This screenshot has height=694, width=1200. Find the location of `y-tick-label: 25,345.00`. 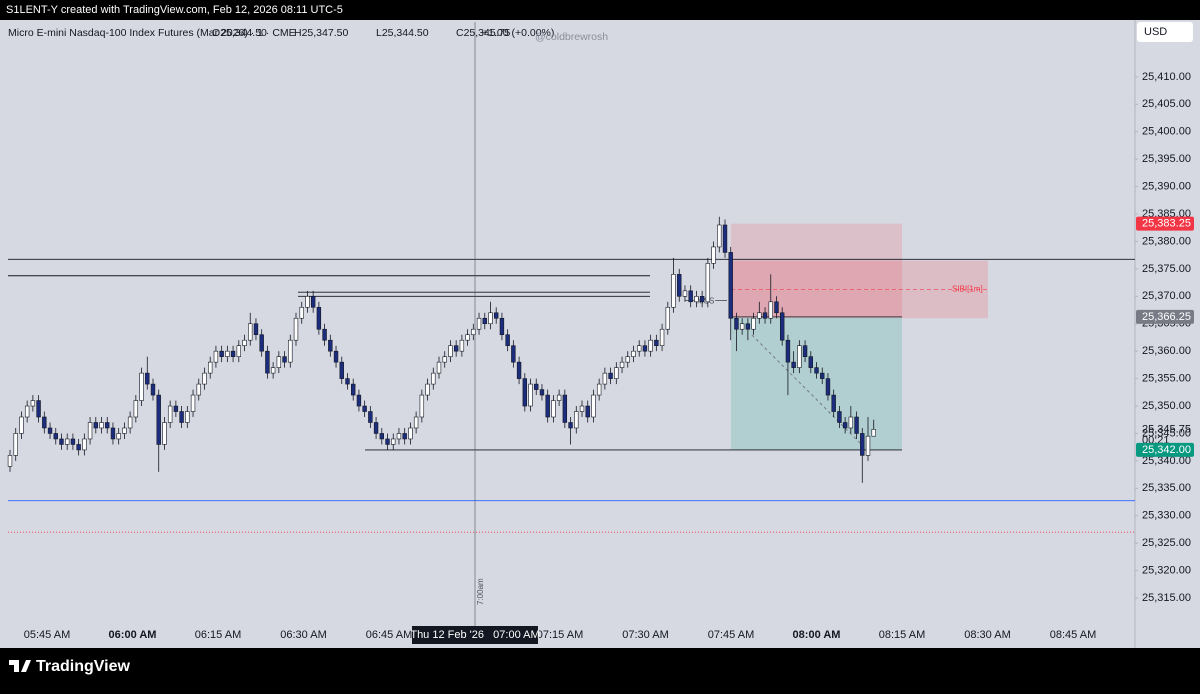

y-tick-label: 25,345.00 is located at coordinates (1166, 433).